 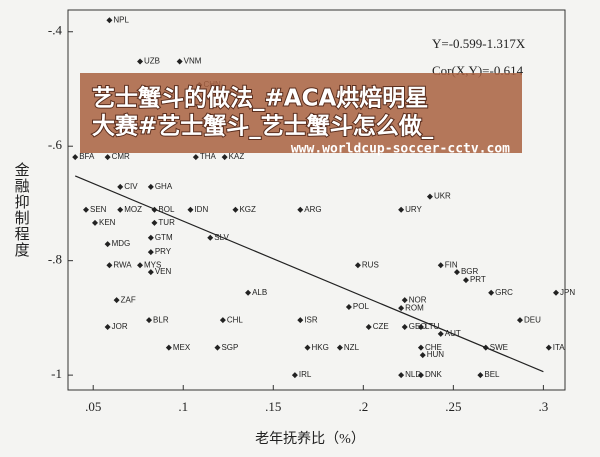 What do you see at coordinates (55, 144) in the screenshot?
I see `y-tick-label: -.6` at bounding box center [55, 144].